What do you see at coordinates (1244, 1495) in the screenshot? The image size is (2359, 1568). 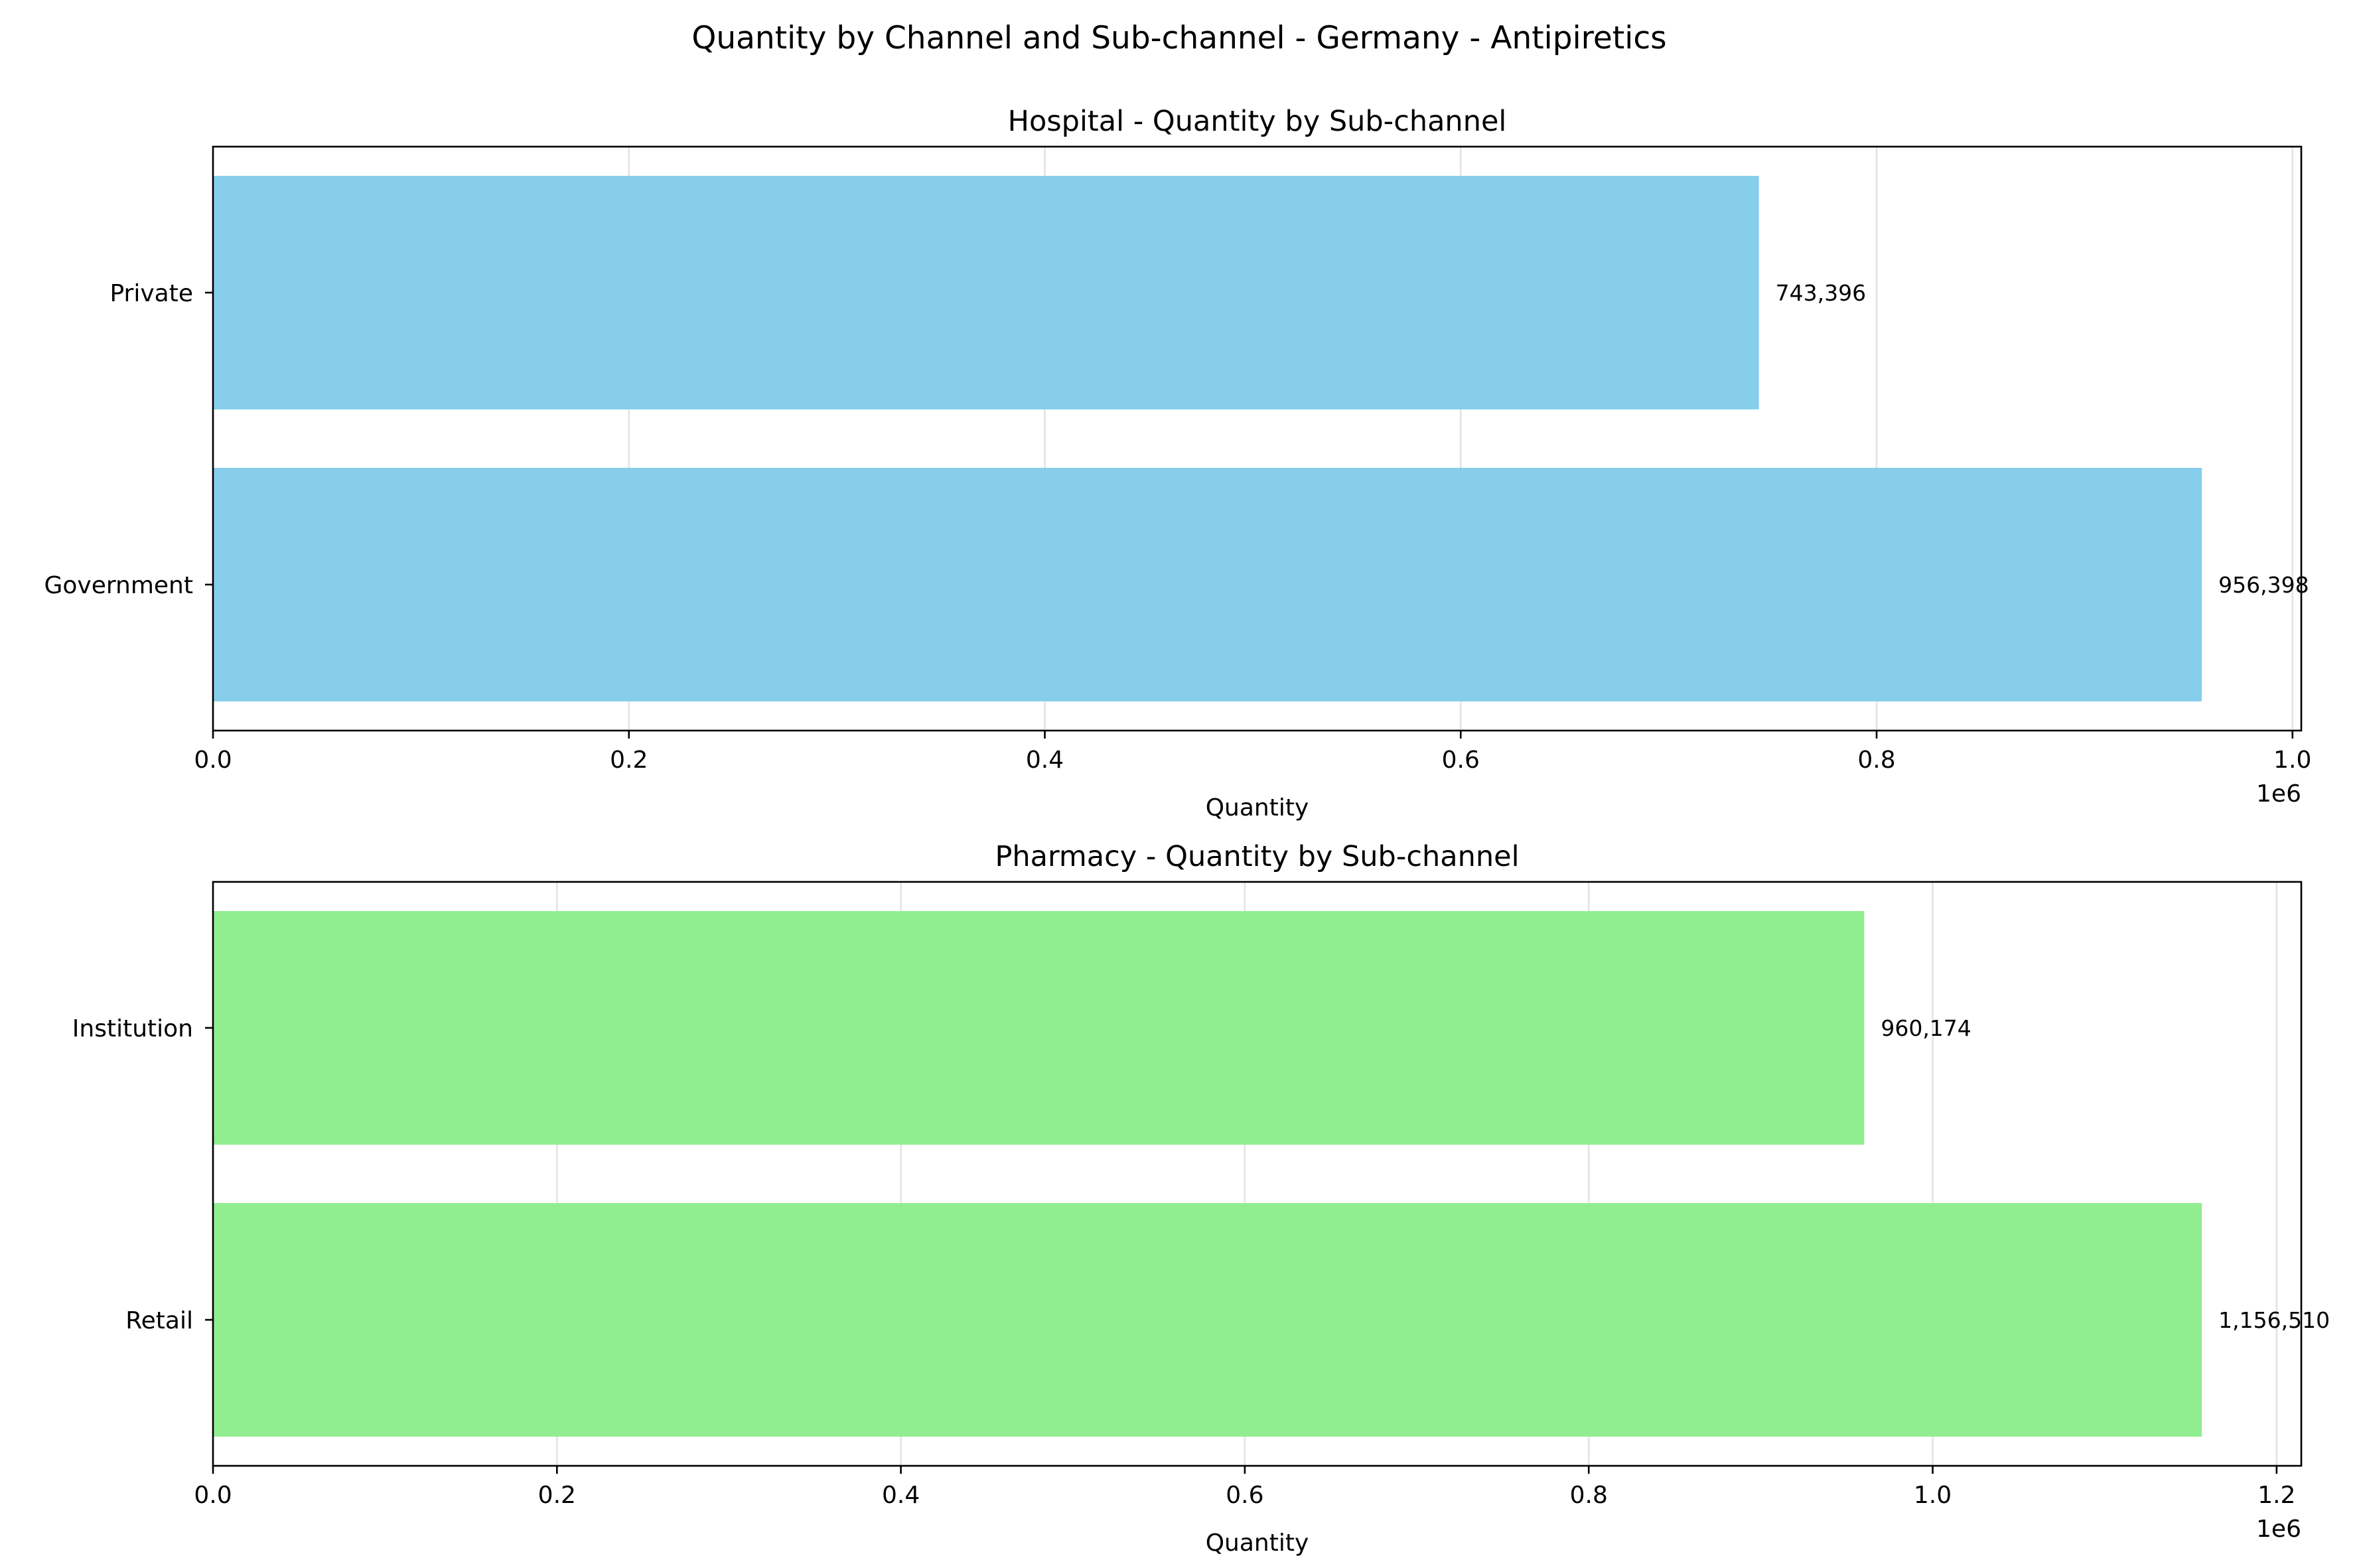 I see `pharmacy-xtick-label: 0.6` at bounding box center [1244, 1495].